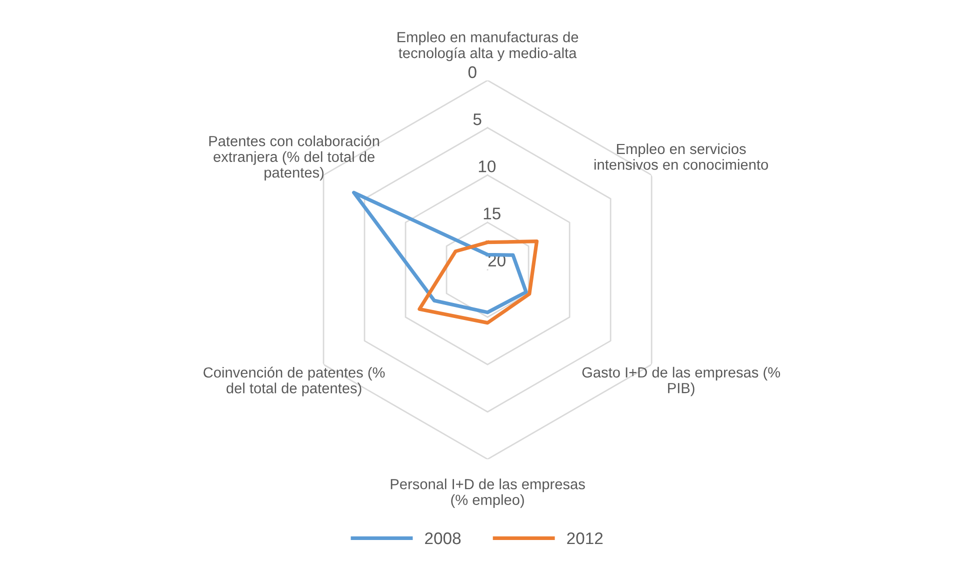 The height and width of the screenshot is (574, 956). I want to click on y-tick-label: 10, so click(487, 166).